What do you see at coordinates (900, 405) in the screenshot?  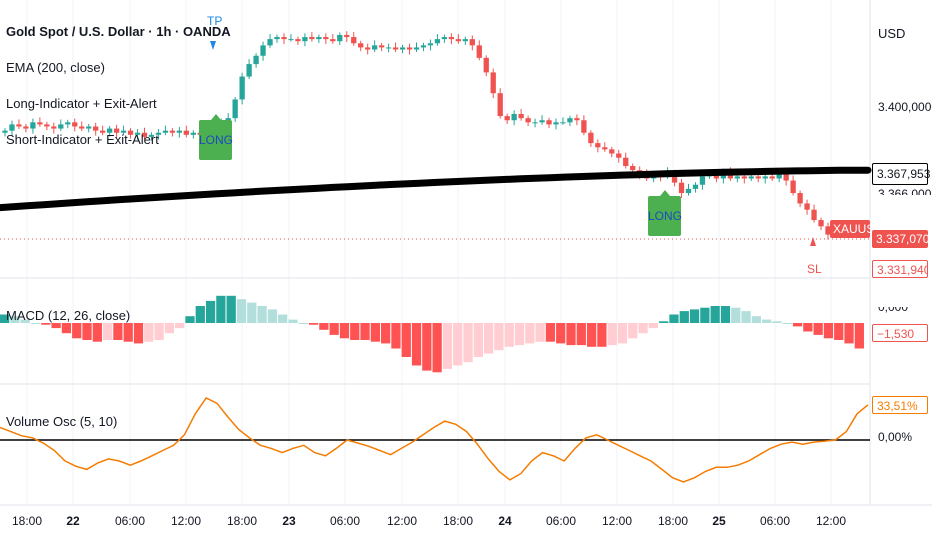 I see `volume-osc-value-tag: 33,51%` at bounding box center [900, 405].